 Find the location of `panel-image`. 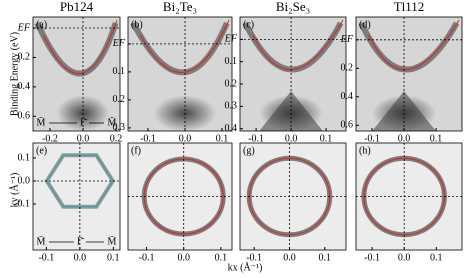

panel-image is located at coordinates (76, 196).